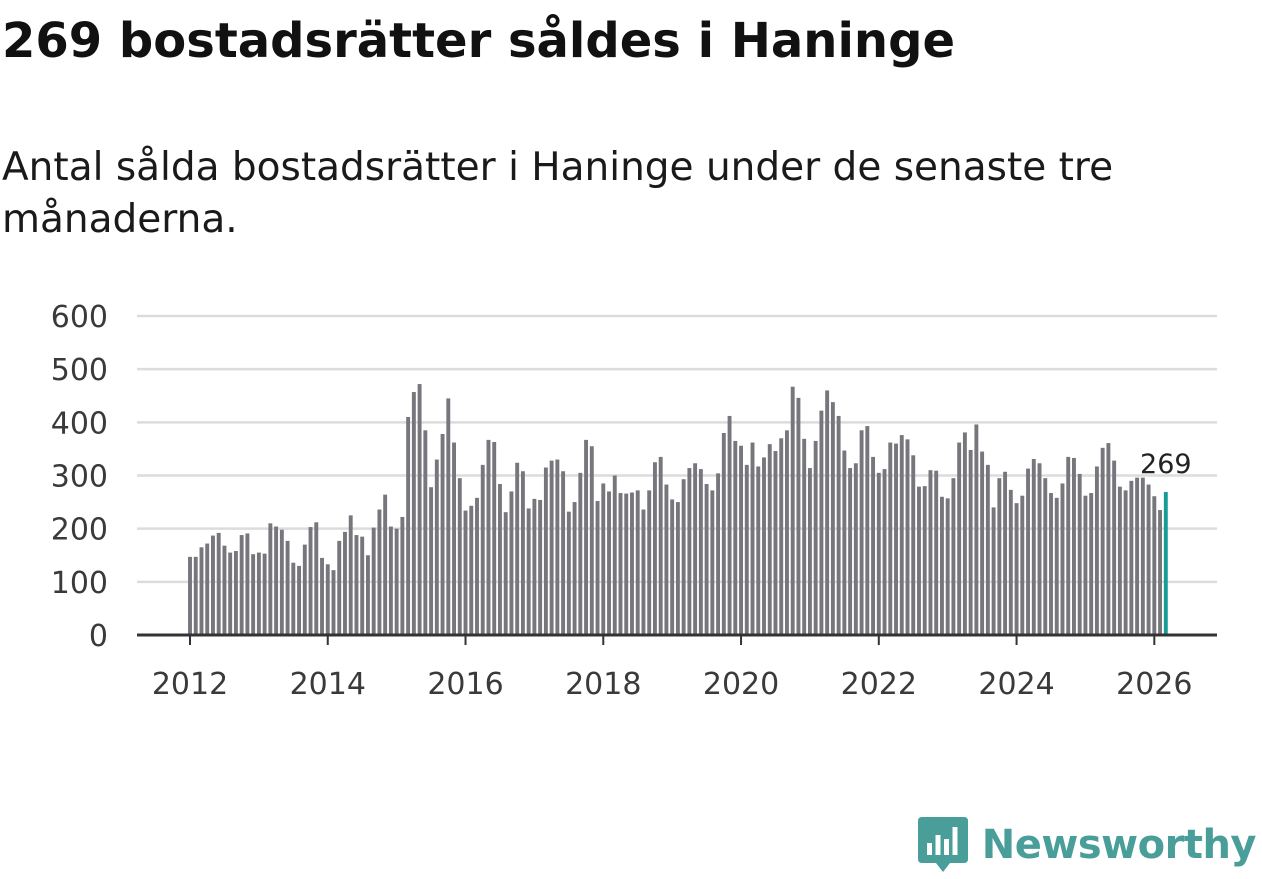 This screenshot has width=1262, height=879. What do you see at coordinates (79, 370) in the screenshot?
I see `y-tick-label: 500` at bounding box center [79, 370].